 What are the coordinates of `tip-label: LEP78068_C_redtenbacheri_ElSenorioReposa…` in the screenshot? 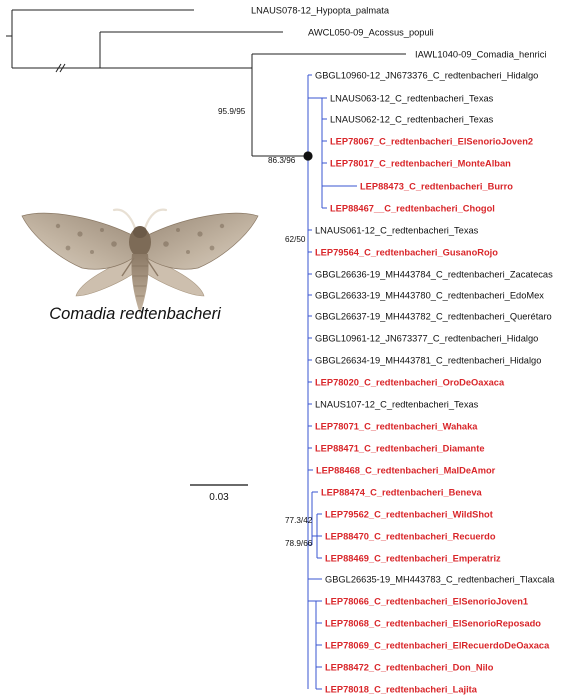 It's located at (433, 624).